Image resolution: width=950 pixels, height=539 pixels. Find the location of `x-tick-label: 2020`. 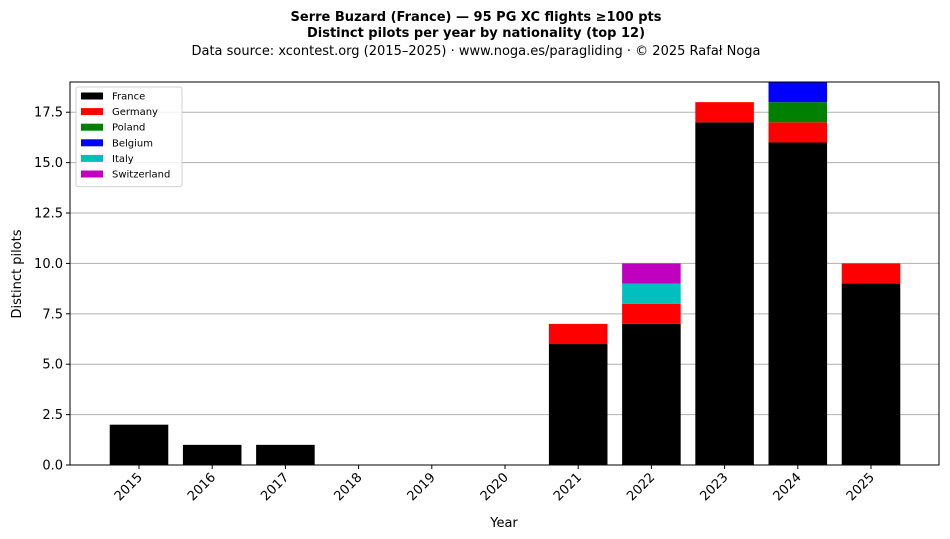

x-tick-label: 2020 is located at coordinates (495, 487).